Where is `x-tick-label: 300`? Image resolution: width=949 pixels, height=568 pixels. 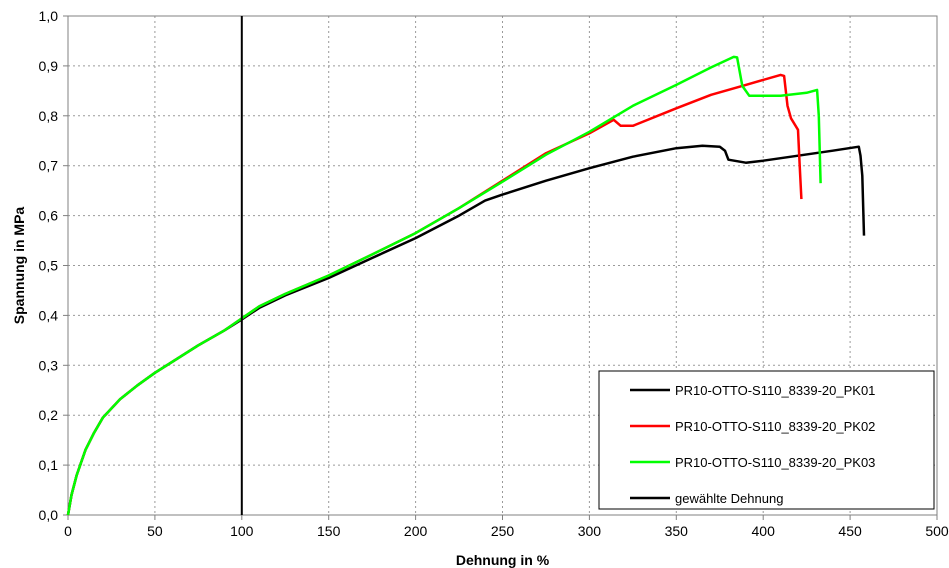 x-tick-label: 300 is located at coordinates (590, 531).